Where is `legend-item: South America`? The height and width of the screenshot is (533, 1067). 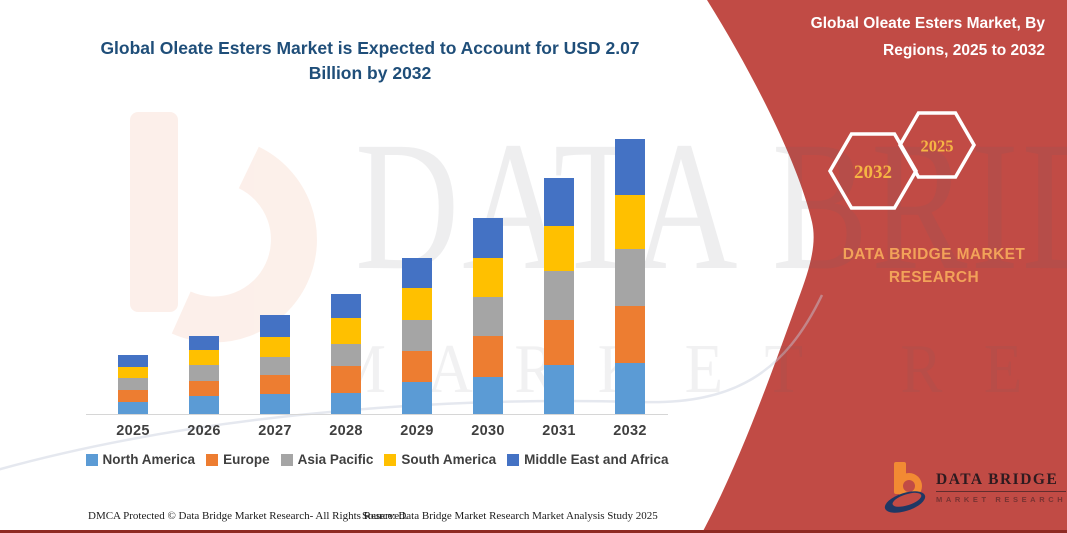 legend-item: South America is located at coordinates (440, 459).